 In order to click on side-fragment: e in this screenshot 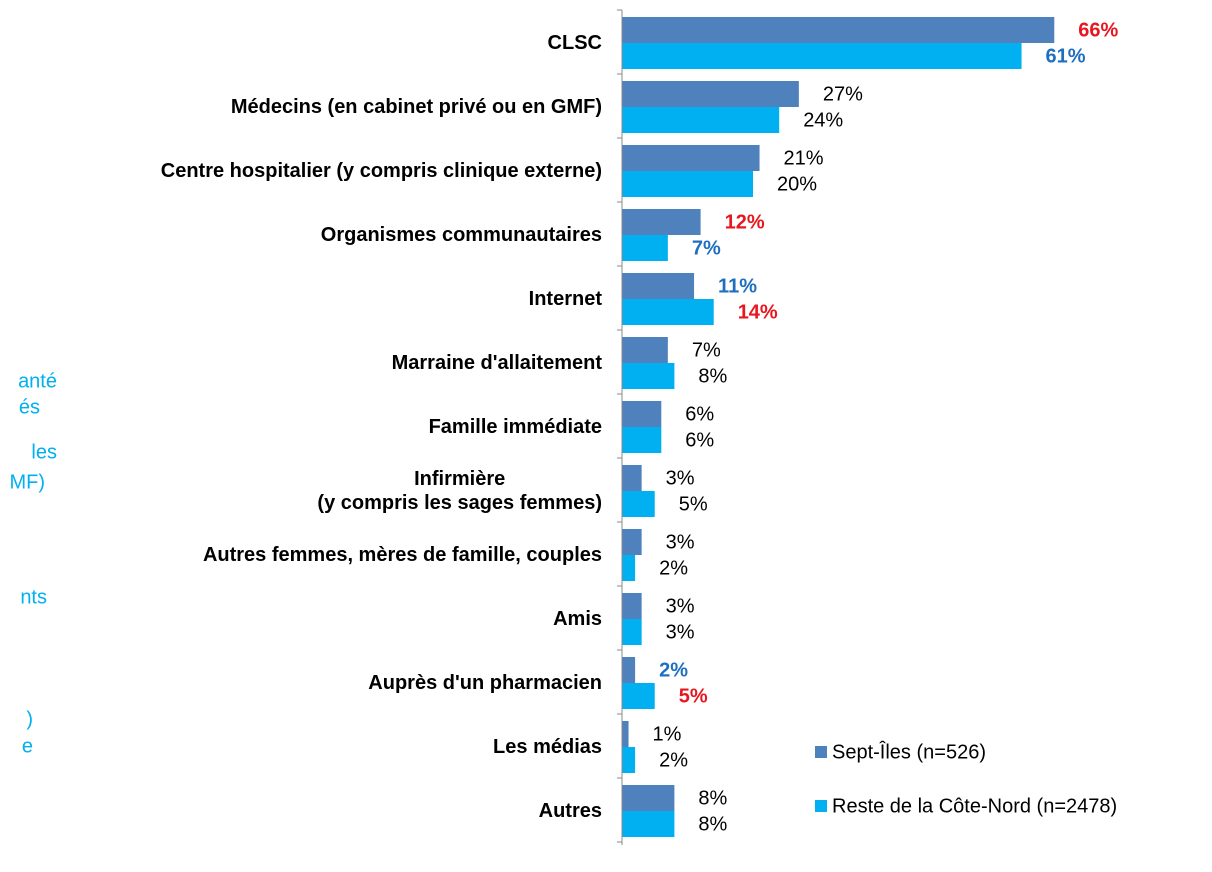, I will do `click(27, 746)`.